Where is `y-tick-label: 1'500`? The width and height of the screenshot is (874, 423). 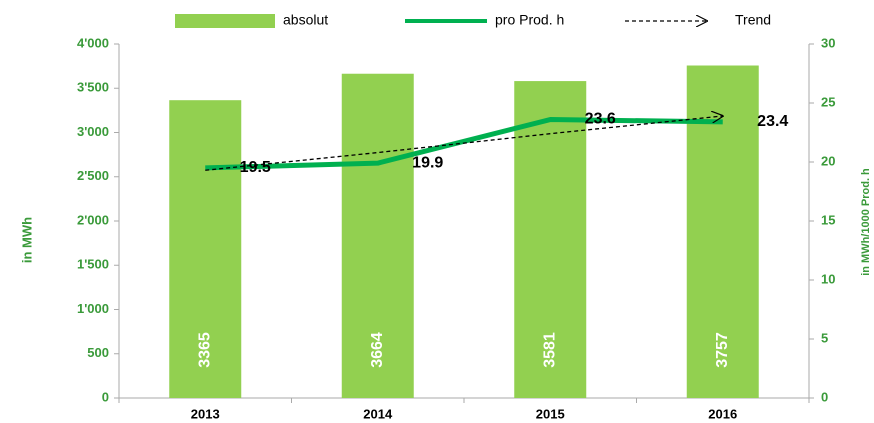 y-tick-label: 1'500 is located at coordinates (93, 264).